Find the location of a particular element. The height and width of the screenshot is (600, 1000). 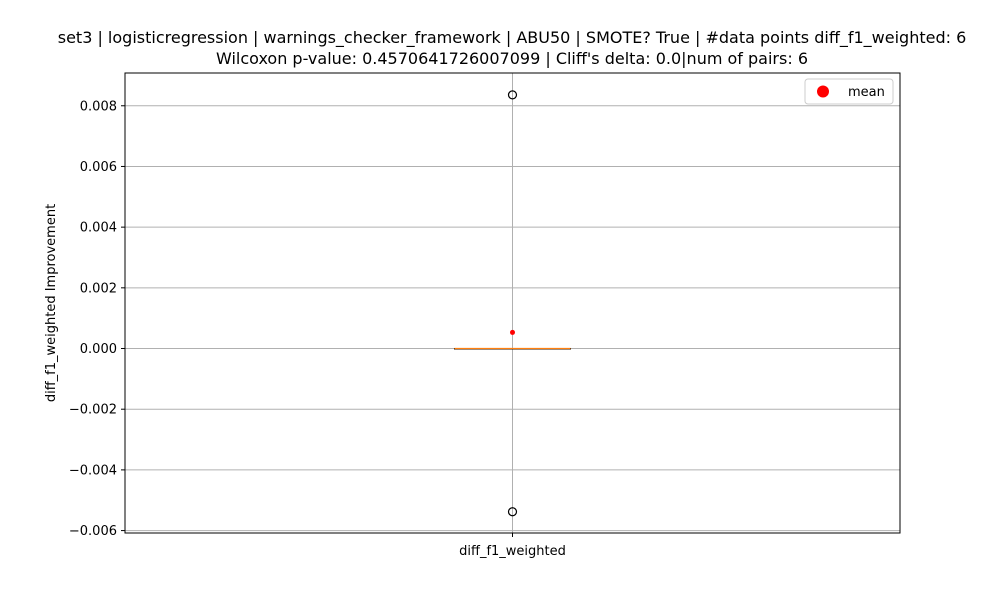

y-tick-label: −0.002 is located at coordinates (93, 410).